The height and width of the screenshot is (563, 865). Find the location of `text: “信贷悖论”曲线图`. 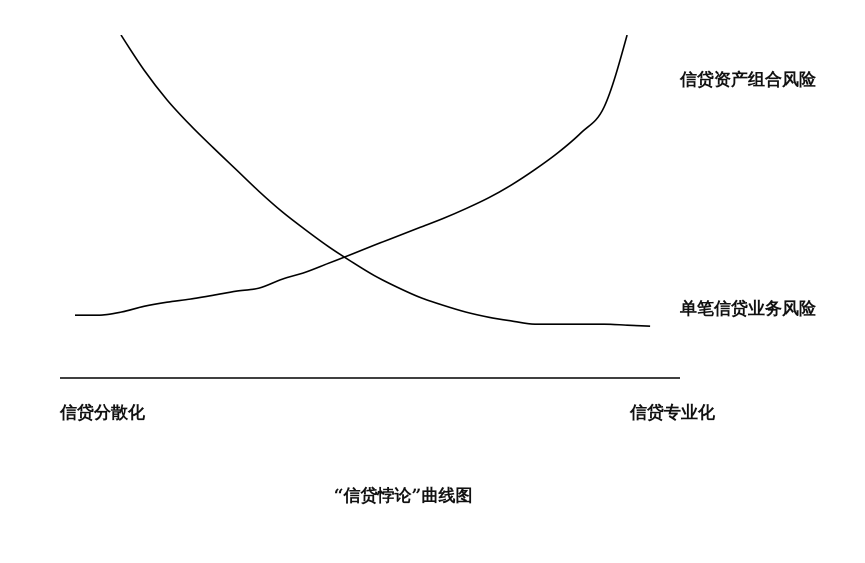

text: “信贷悖论”曲线图 is located at coordinates (403, 496).